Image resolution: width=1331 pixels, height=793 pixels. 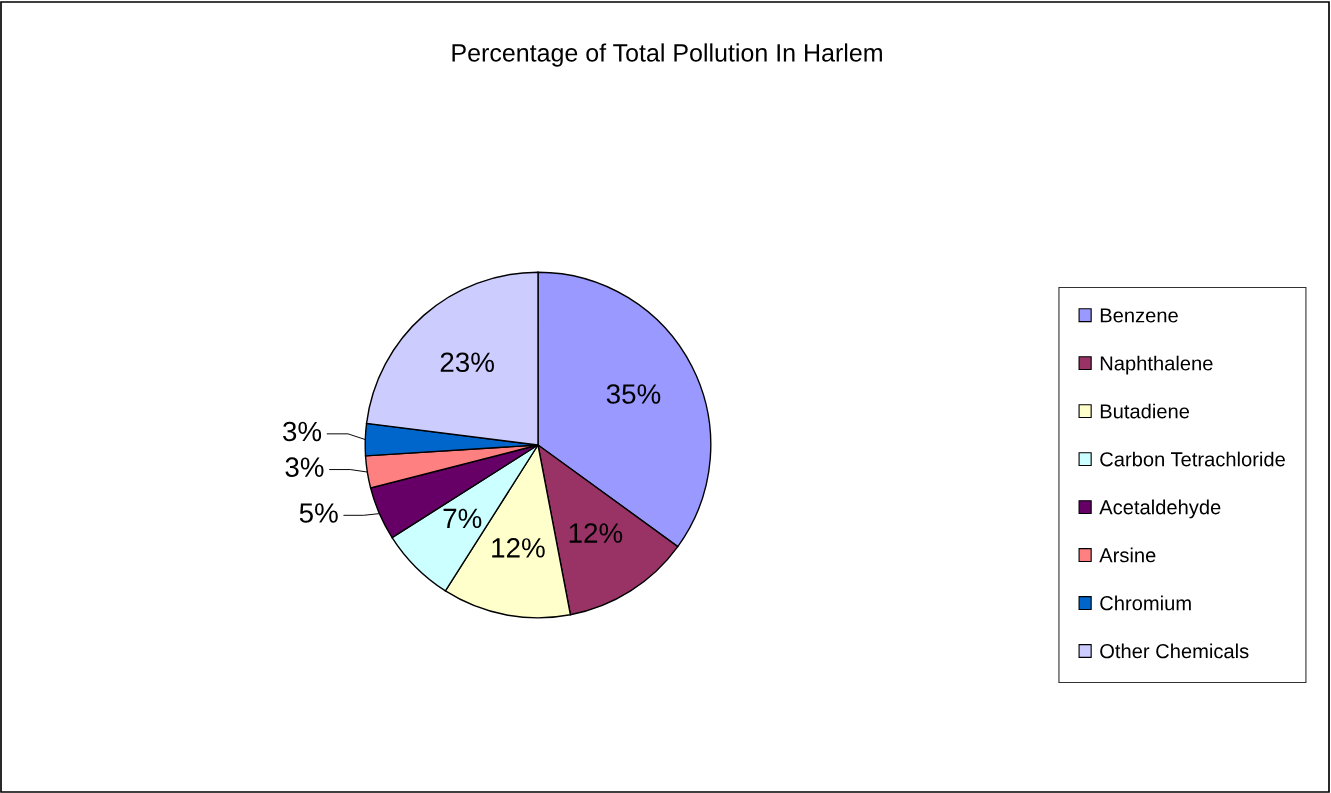 What do you see at coordinates (1139, 315) in the screenshot?
I see `legend-label: Benzene` at bounding box center [1139, 315].